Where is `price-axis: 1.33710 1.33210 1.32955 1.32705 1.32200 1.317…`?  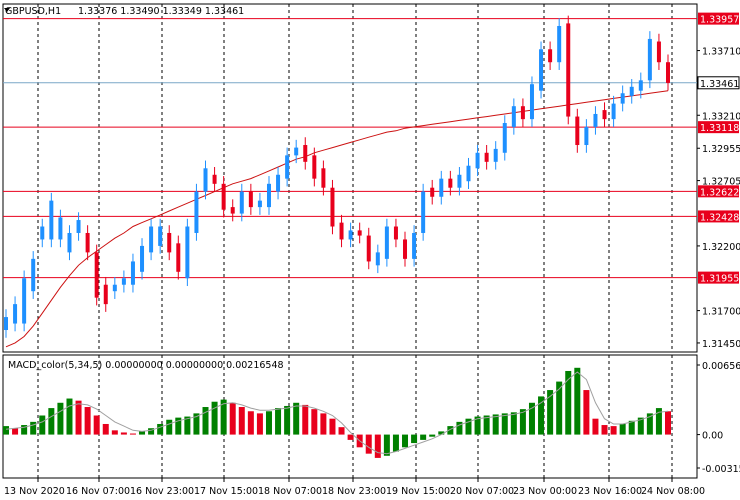 price-axis: 1.33710 1.33210 1.32955 1.32705 1.32200 1.317… is located at coordinates (718, 198).